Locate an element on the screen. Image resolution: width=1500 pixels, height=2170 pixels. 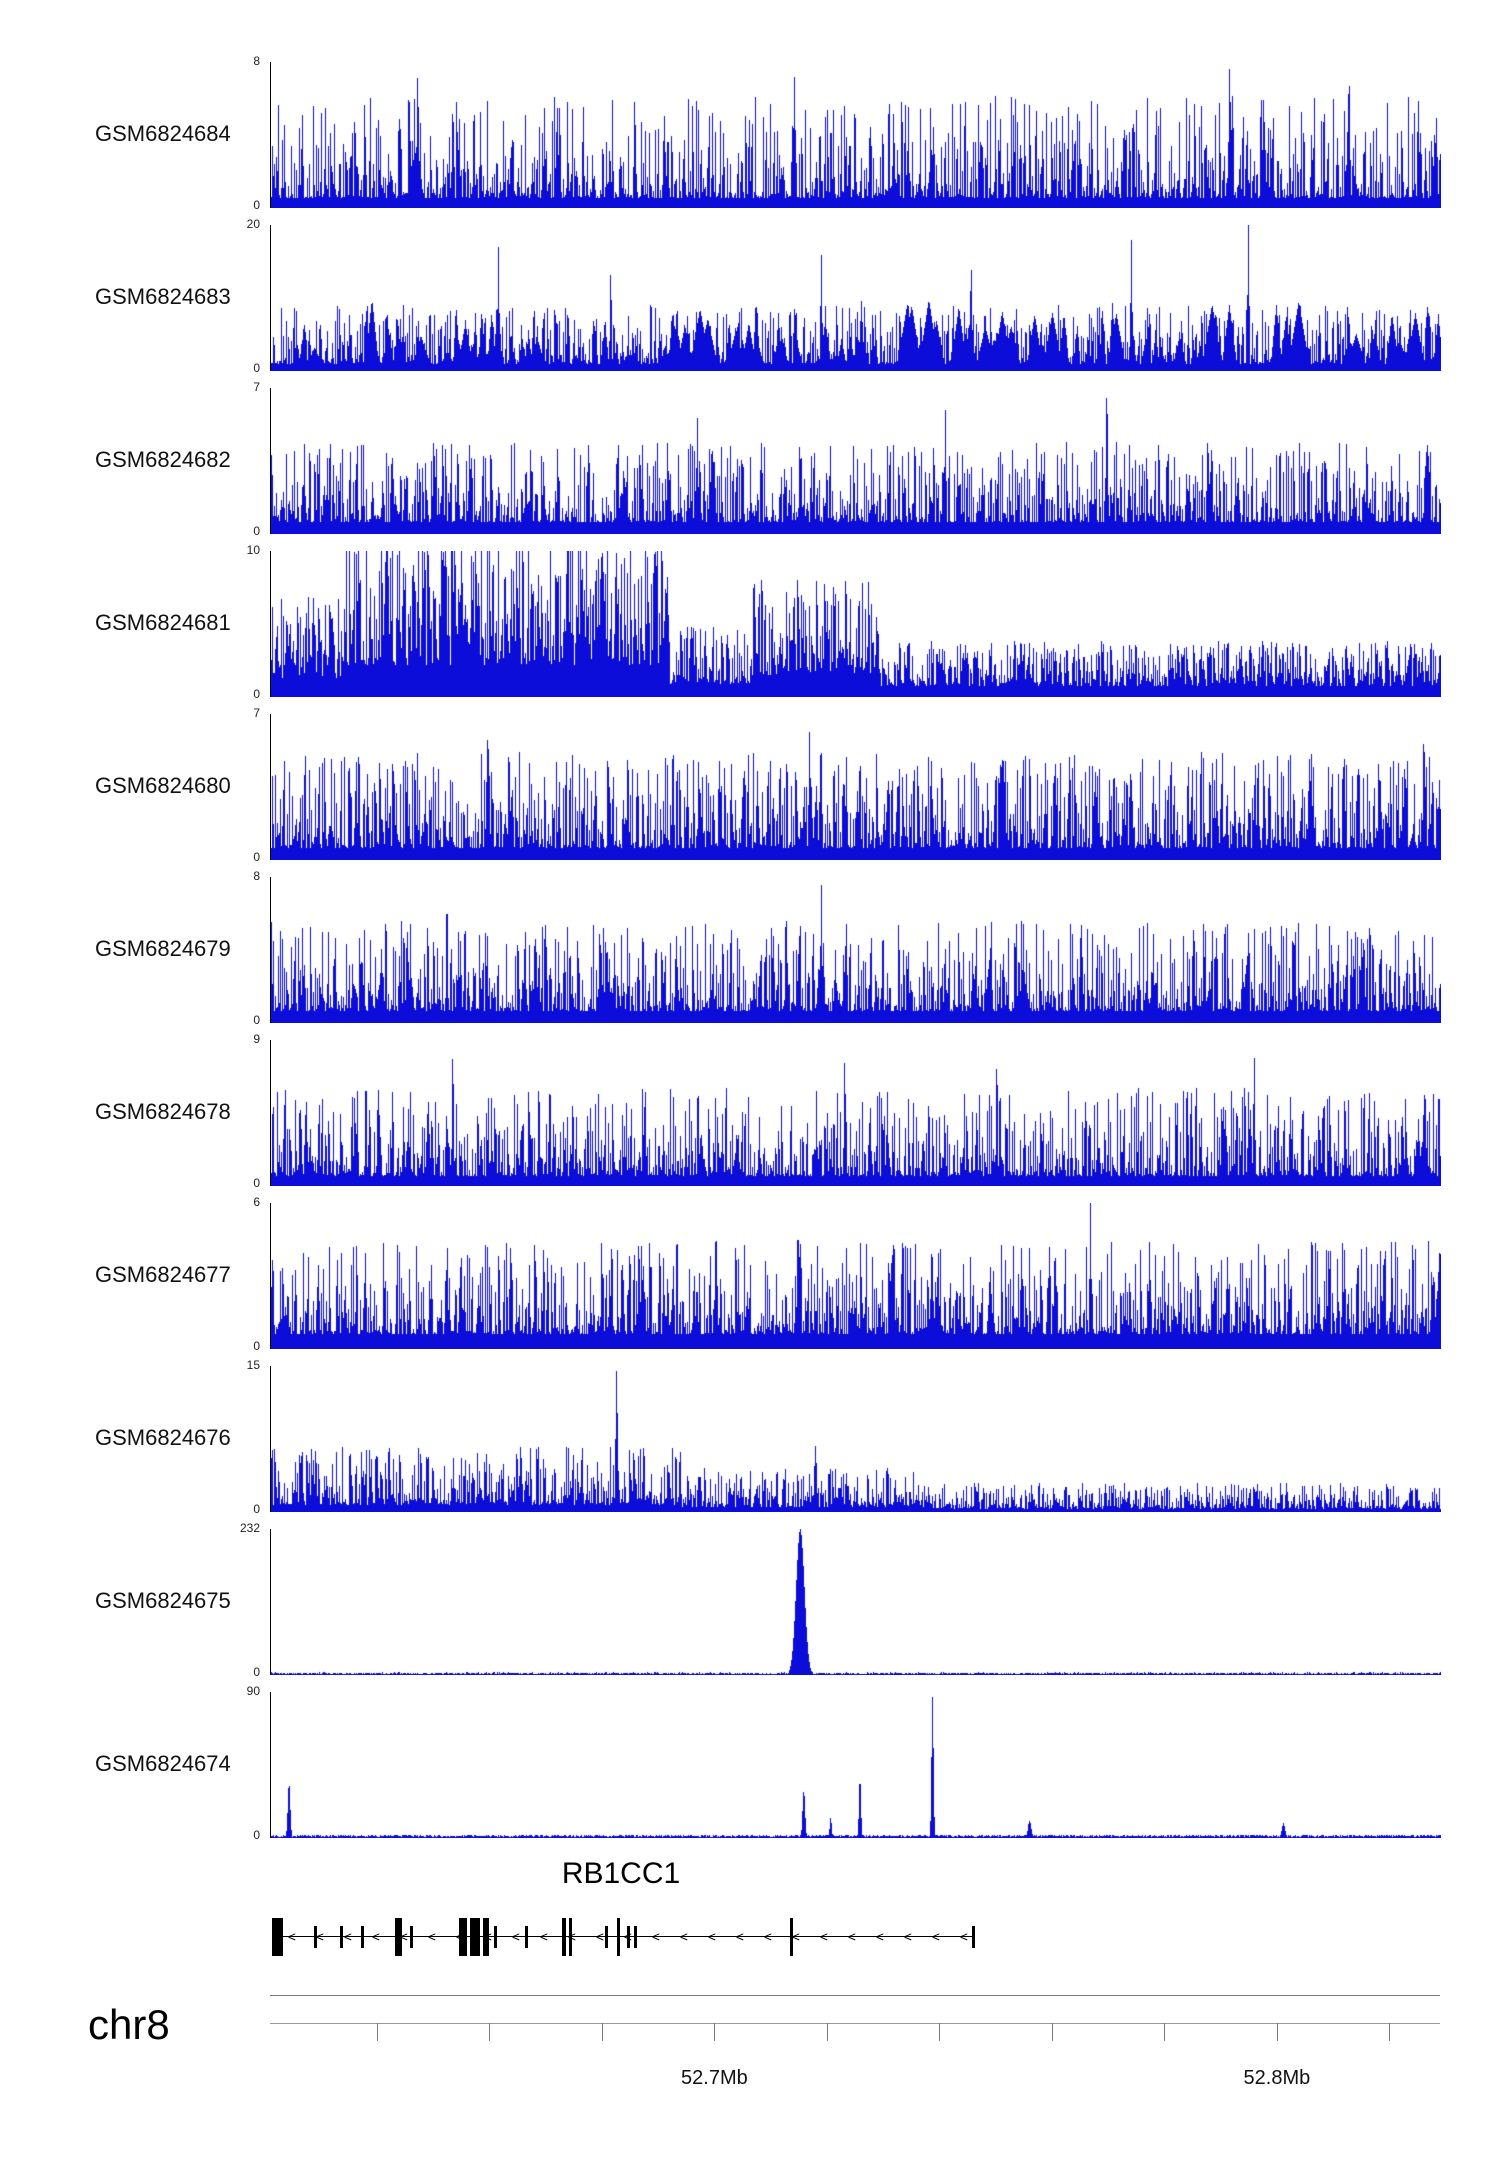
track-sample-label: GSM6824678 is located at coordinates (163, 1111).